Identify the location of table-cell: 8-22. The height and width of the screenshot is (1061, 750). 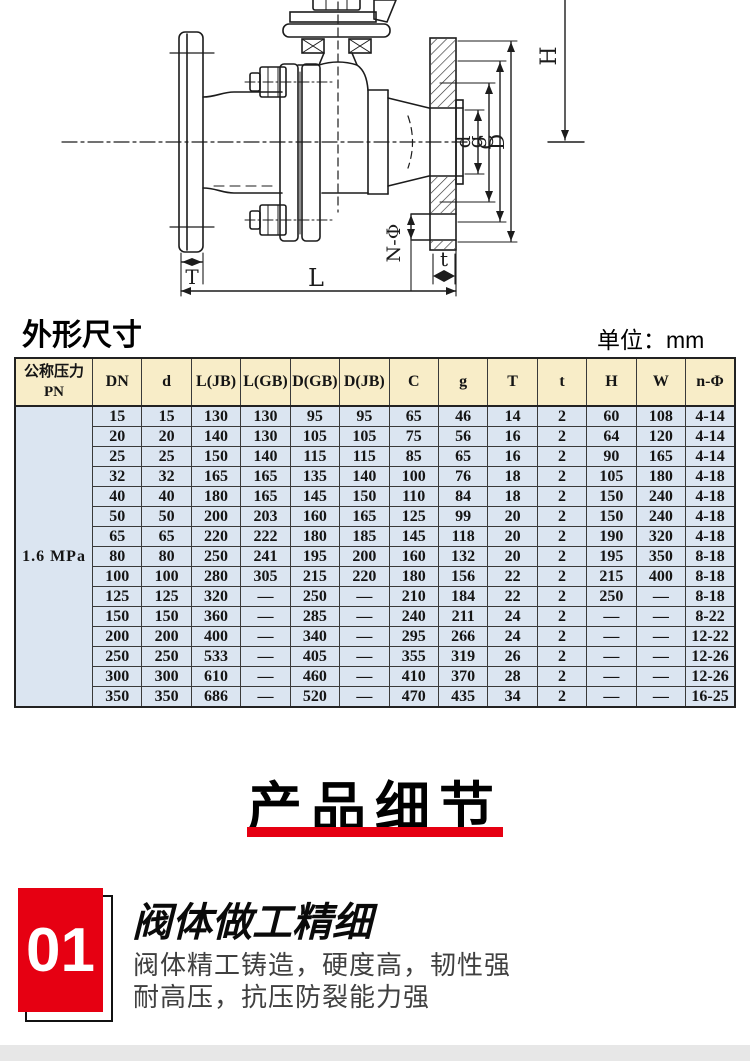
(710, 616).